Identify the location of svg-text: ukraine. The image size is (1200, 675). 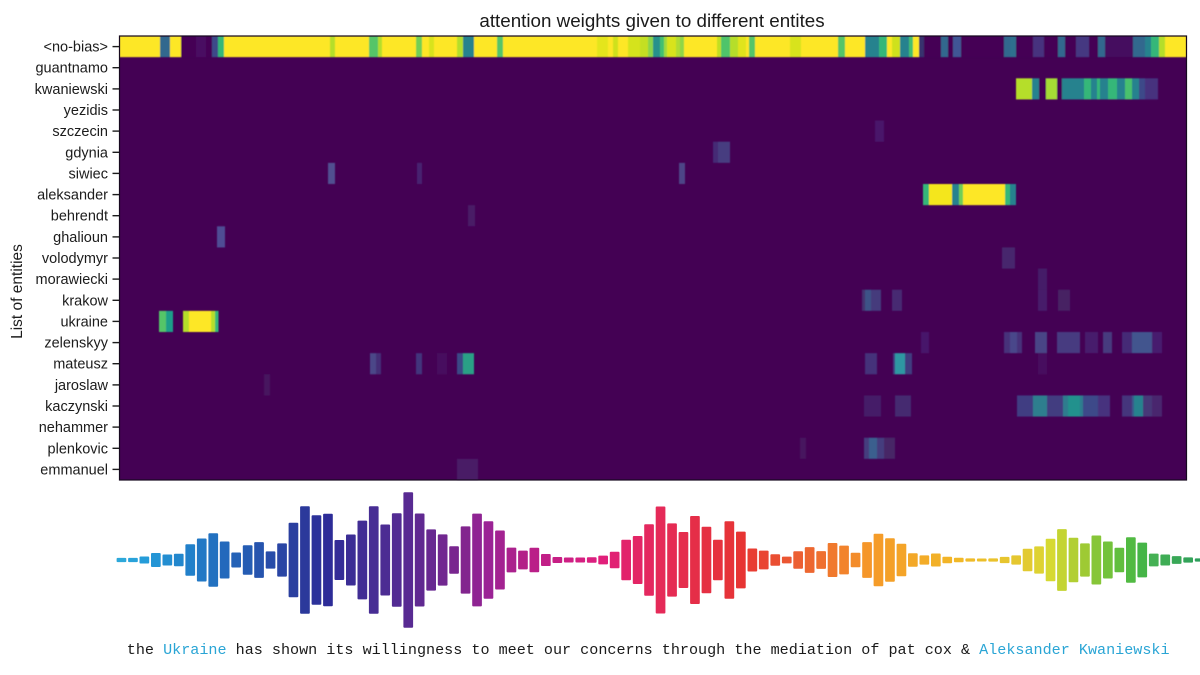
(84, 322).